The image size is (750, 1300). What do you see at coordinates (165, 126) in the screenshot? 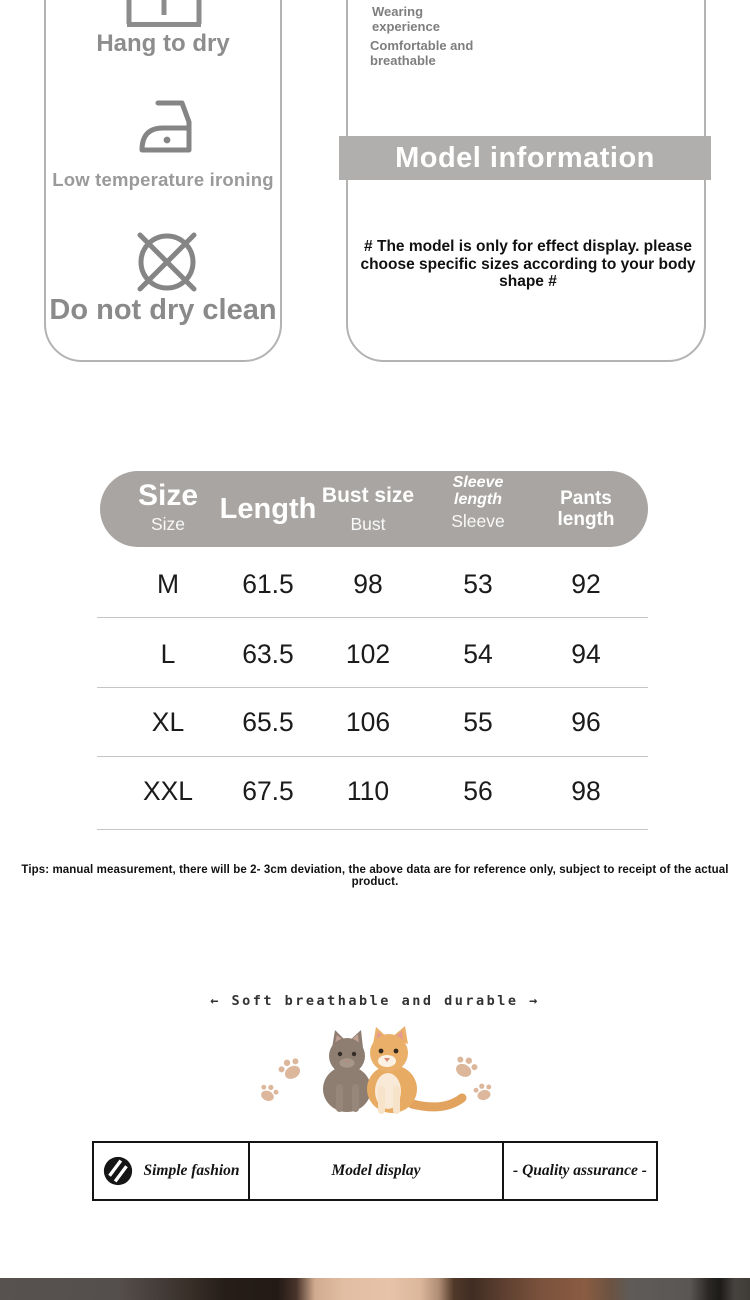
I see `iron-icon` at bounding box center [165, 126].